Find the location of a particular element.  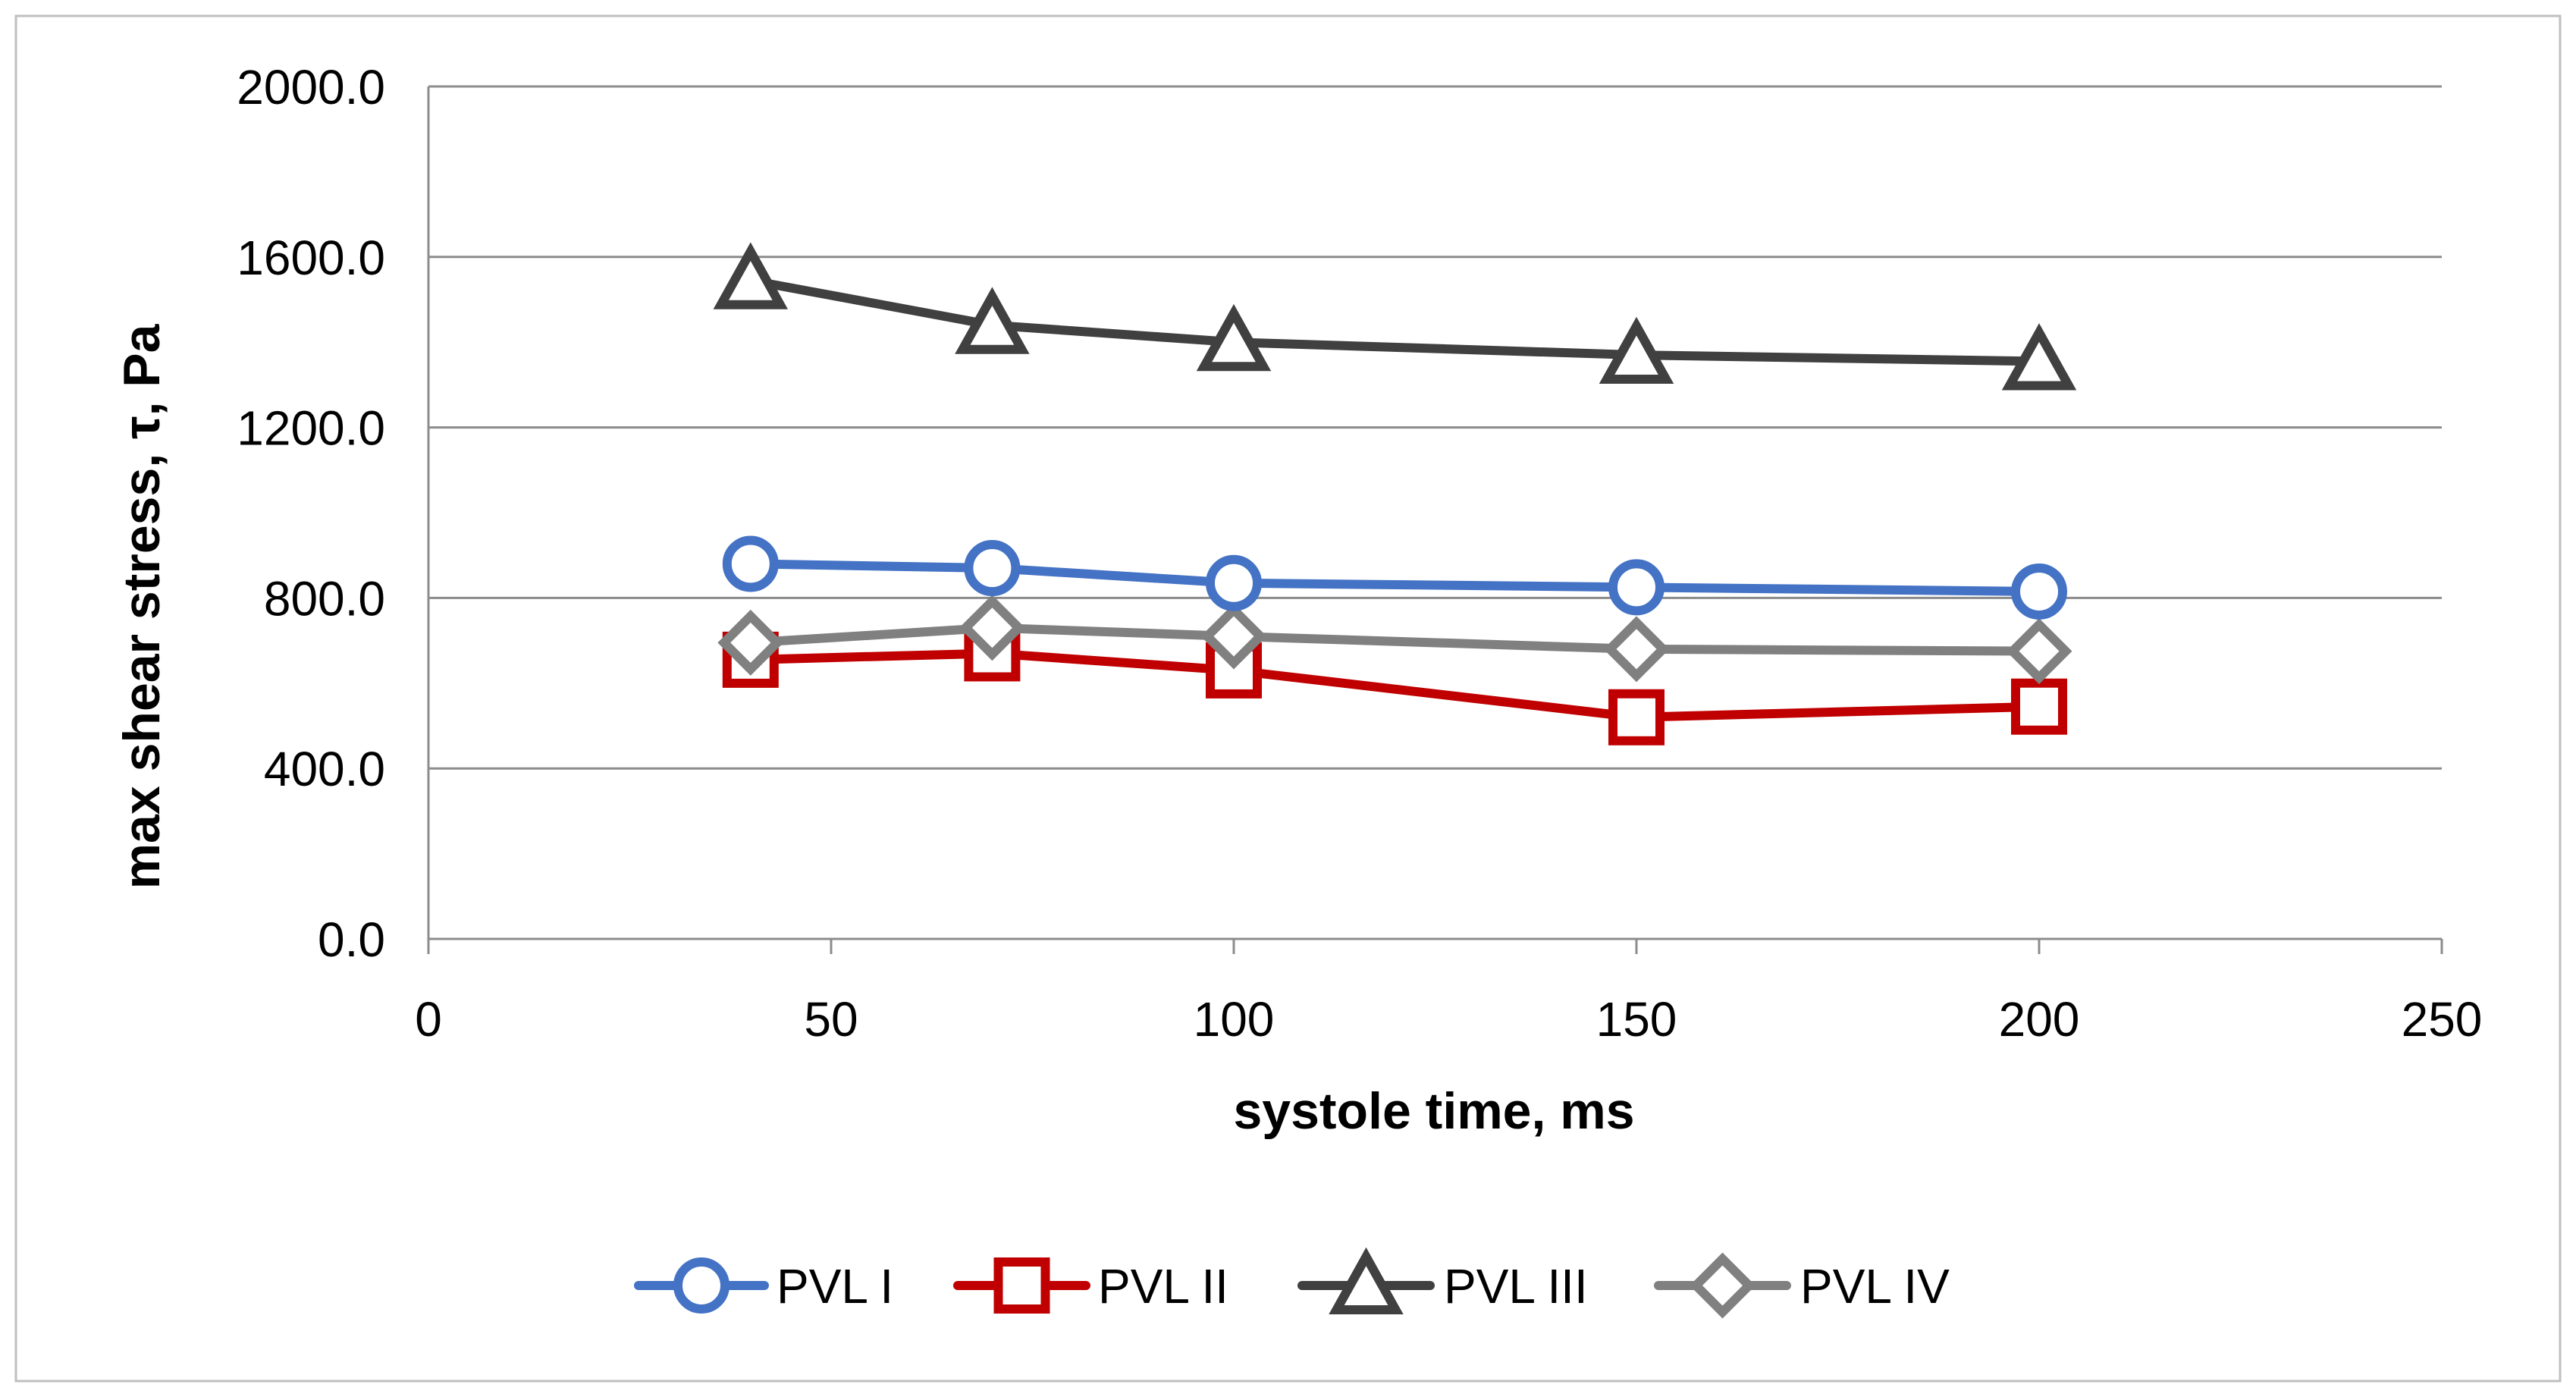

x-tick-label: 50 is located at coordinates (831, 1019).